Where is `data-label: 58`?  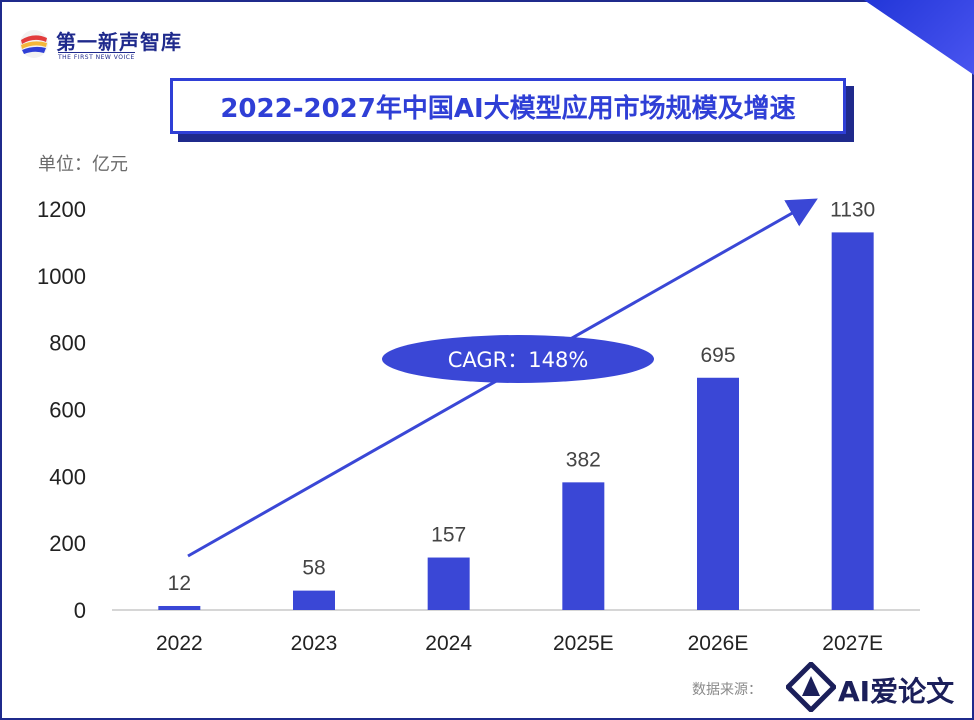 data-label: 58 is located at coordinates (313, 568).